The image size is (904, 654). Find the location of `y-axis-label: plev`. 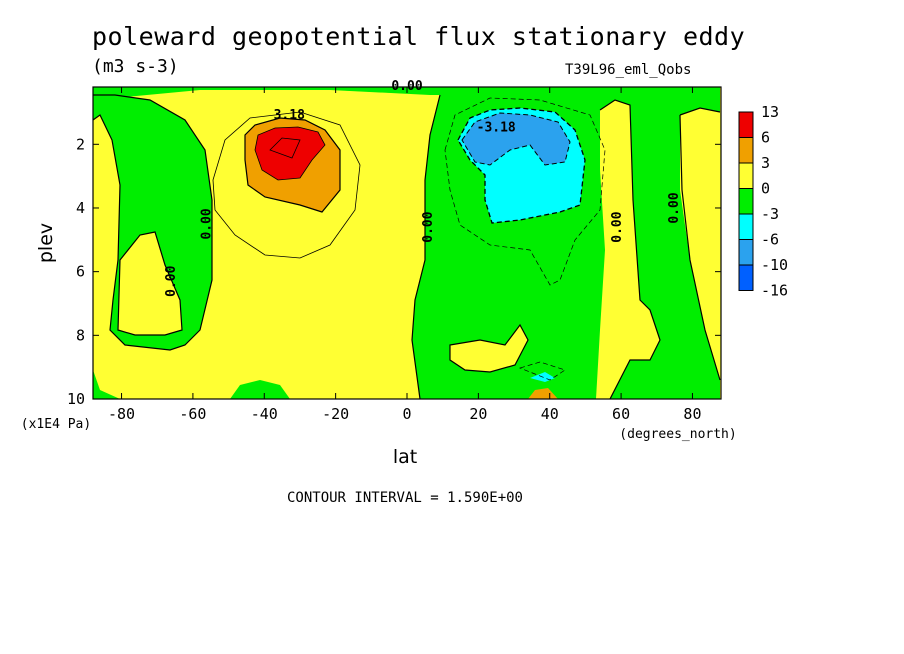

y-axis-label: plev is located at coordinates (46, 243).